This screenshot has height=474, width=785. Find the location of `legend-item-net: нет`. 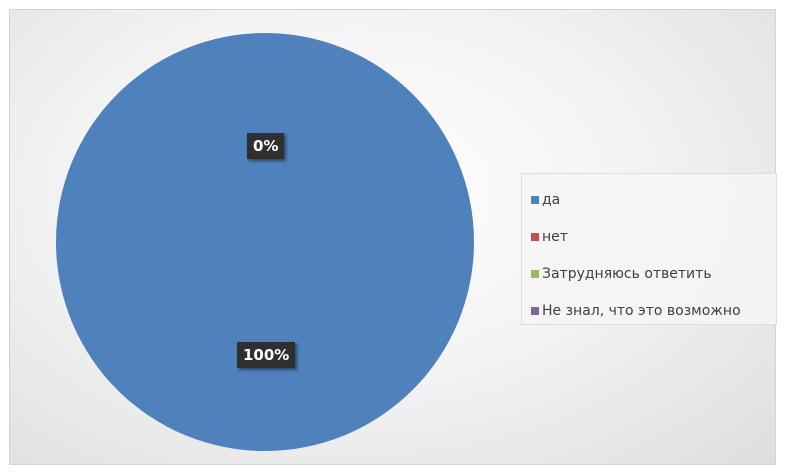

legend-item-net: нет is located at coordinates (649, 236).